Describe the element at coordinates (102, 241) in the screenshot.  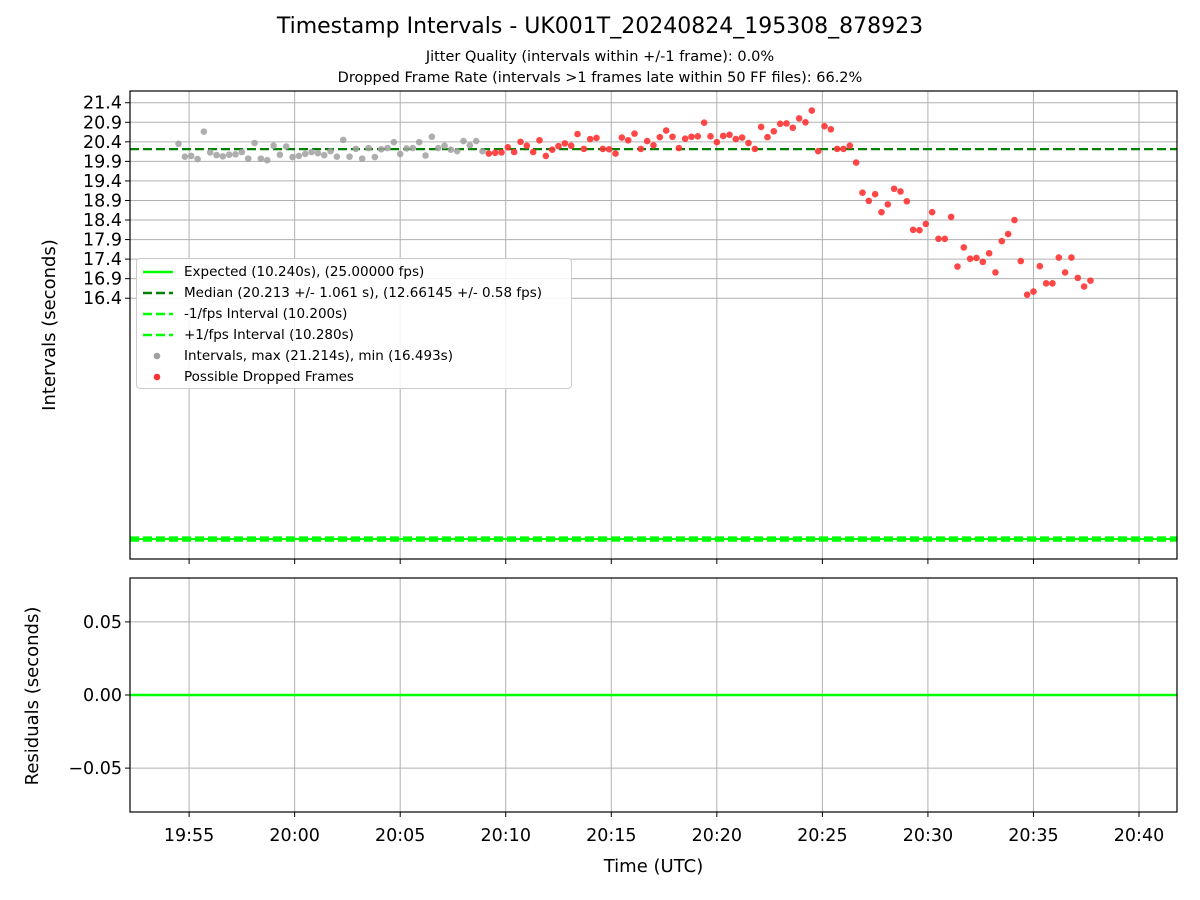
I see `y-tick-label: 17.9` at that location.